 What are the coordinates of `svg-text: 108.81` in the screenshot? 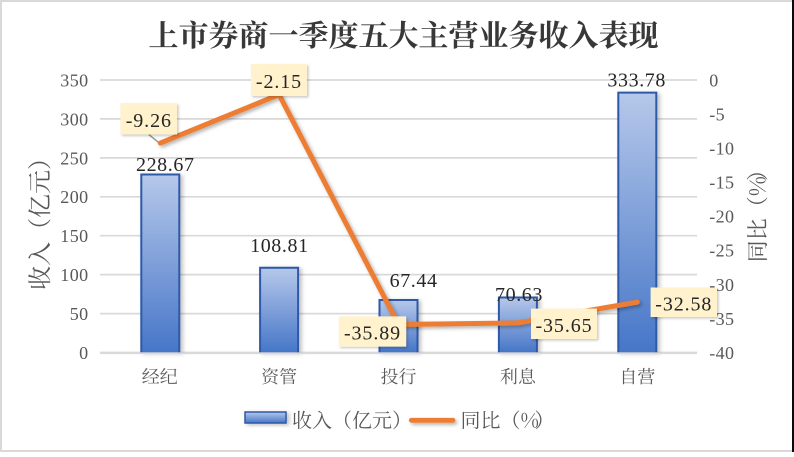 It's located at (279, 246).